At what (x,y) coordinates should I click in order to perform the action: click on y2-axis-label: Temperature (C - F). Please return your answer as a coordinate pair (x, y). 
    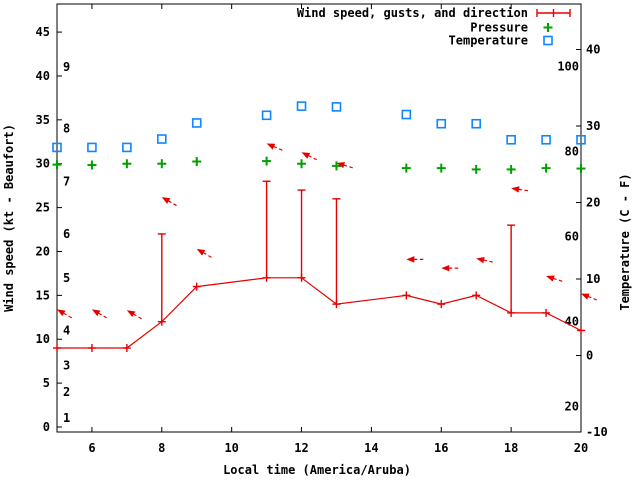
    Looking at the image, I should click on (625, 241).